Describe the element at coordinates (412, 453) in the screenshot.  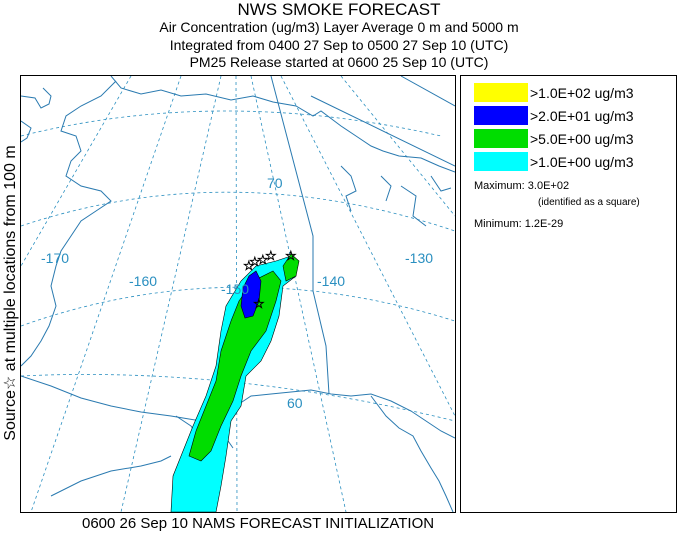
I see `coast-southeast-alaska` at that location.